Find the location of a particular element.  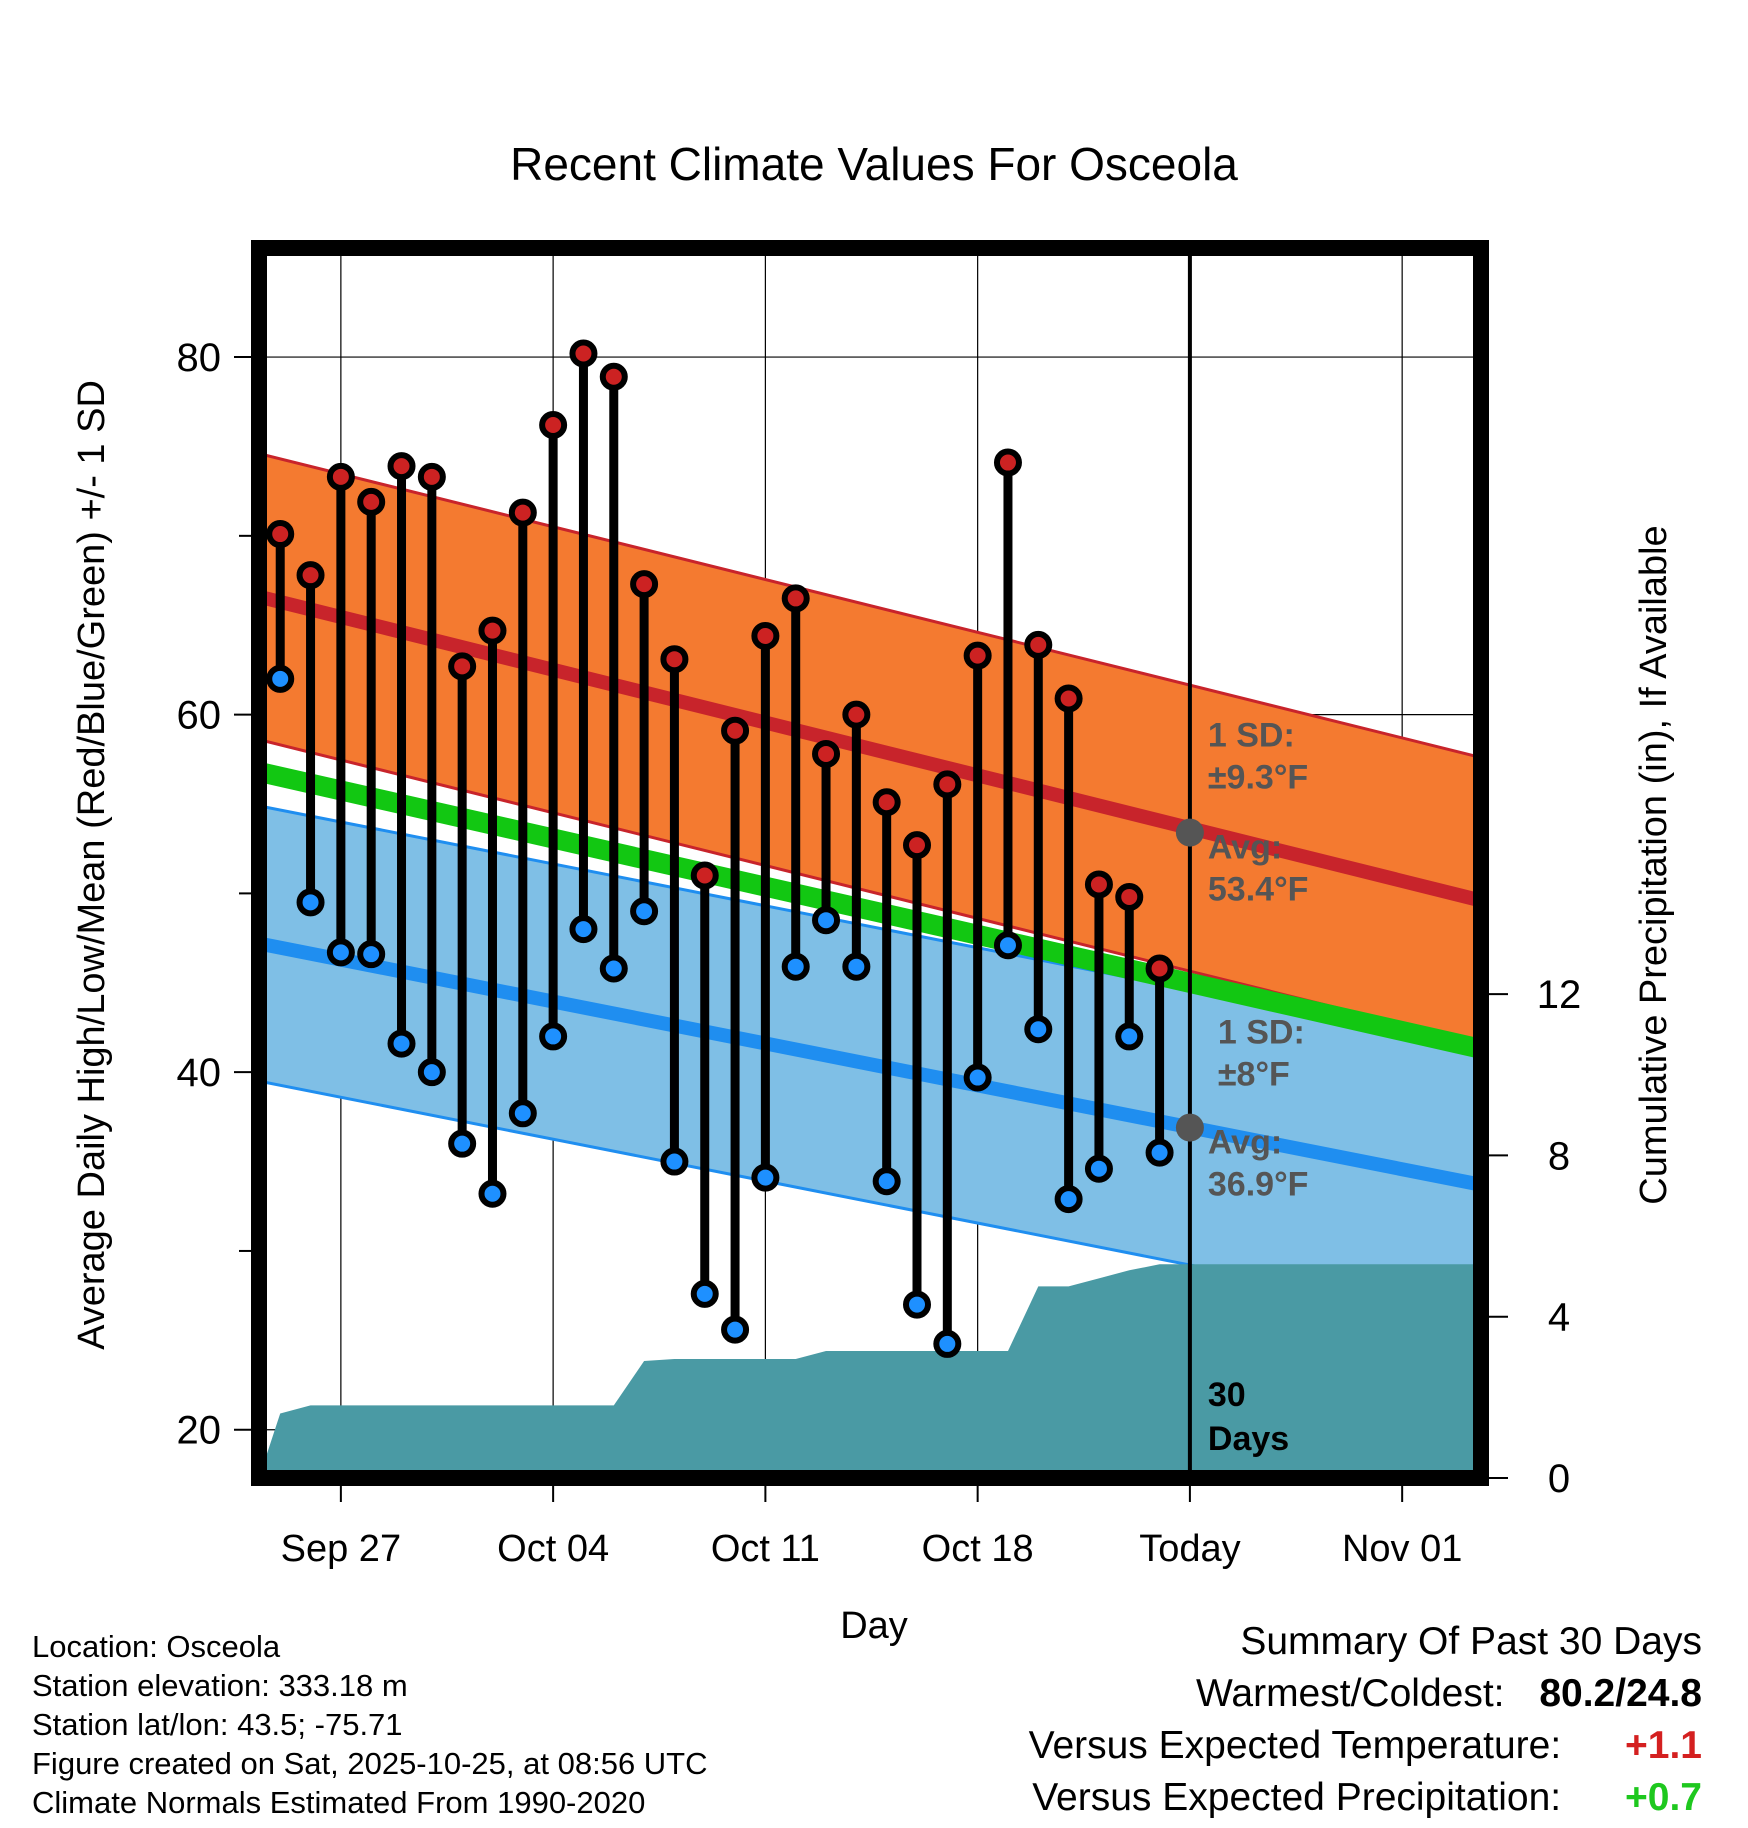

x-axis-label: Day is located at coordinates (874, 1626).